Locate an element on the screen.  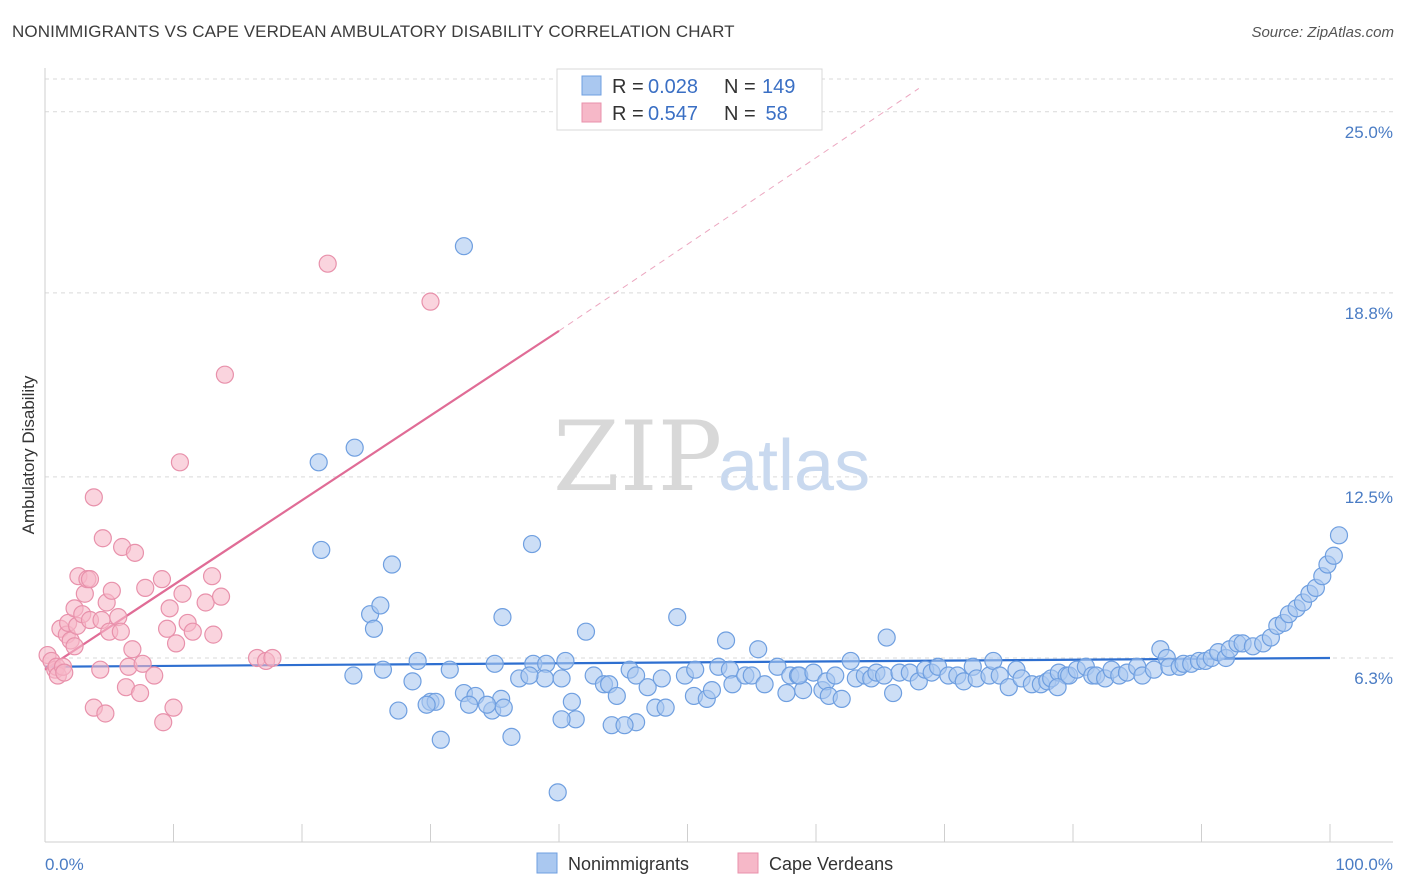
legend-r-value-2: 0.547 is located at coordinates (673, 114).